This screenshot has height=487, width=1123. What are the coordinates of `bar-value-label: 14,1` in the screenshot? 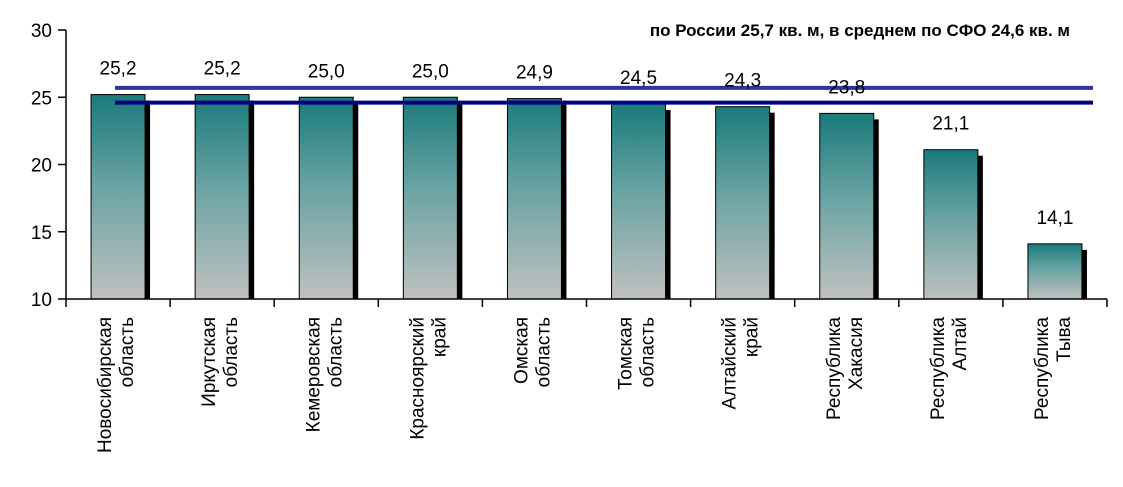 It's located at (1054, 218).